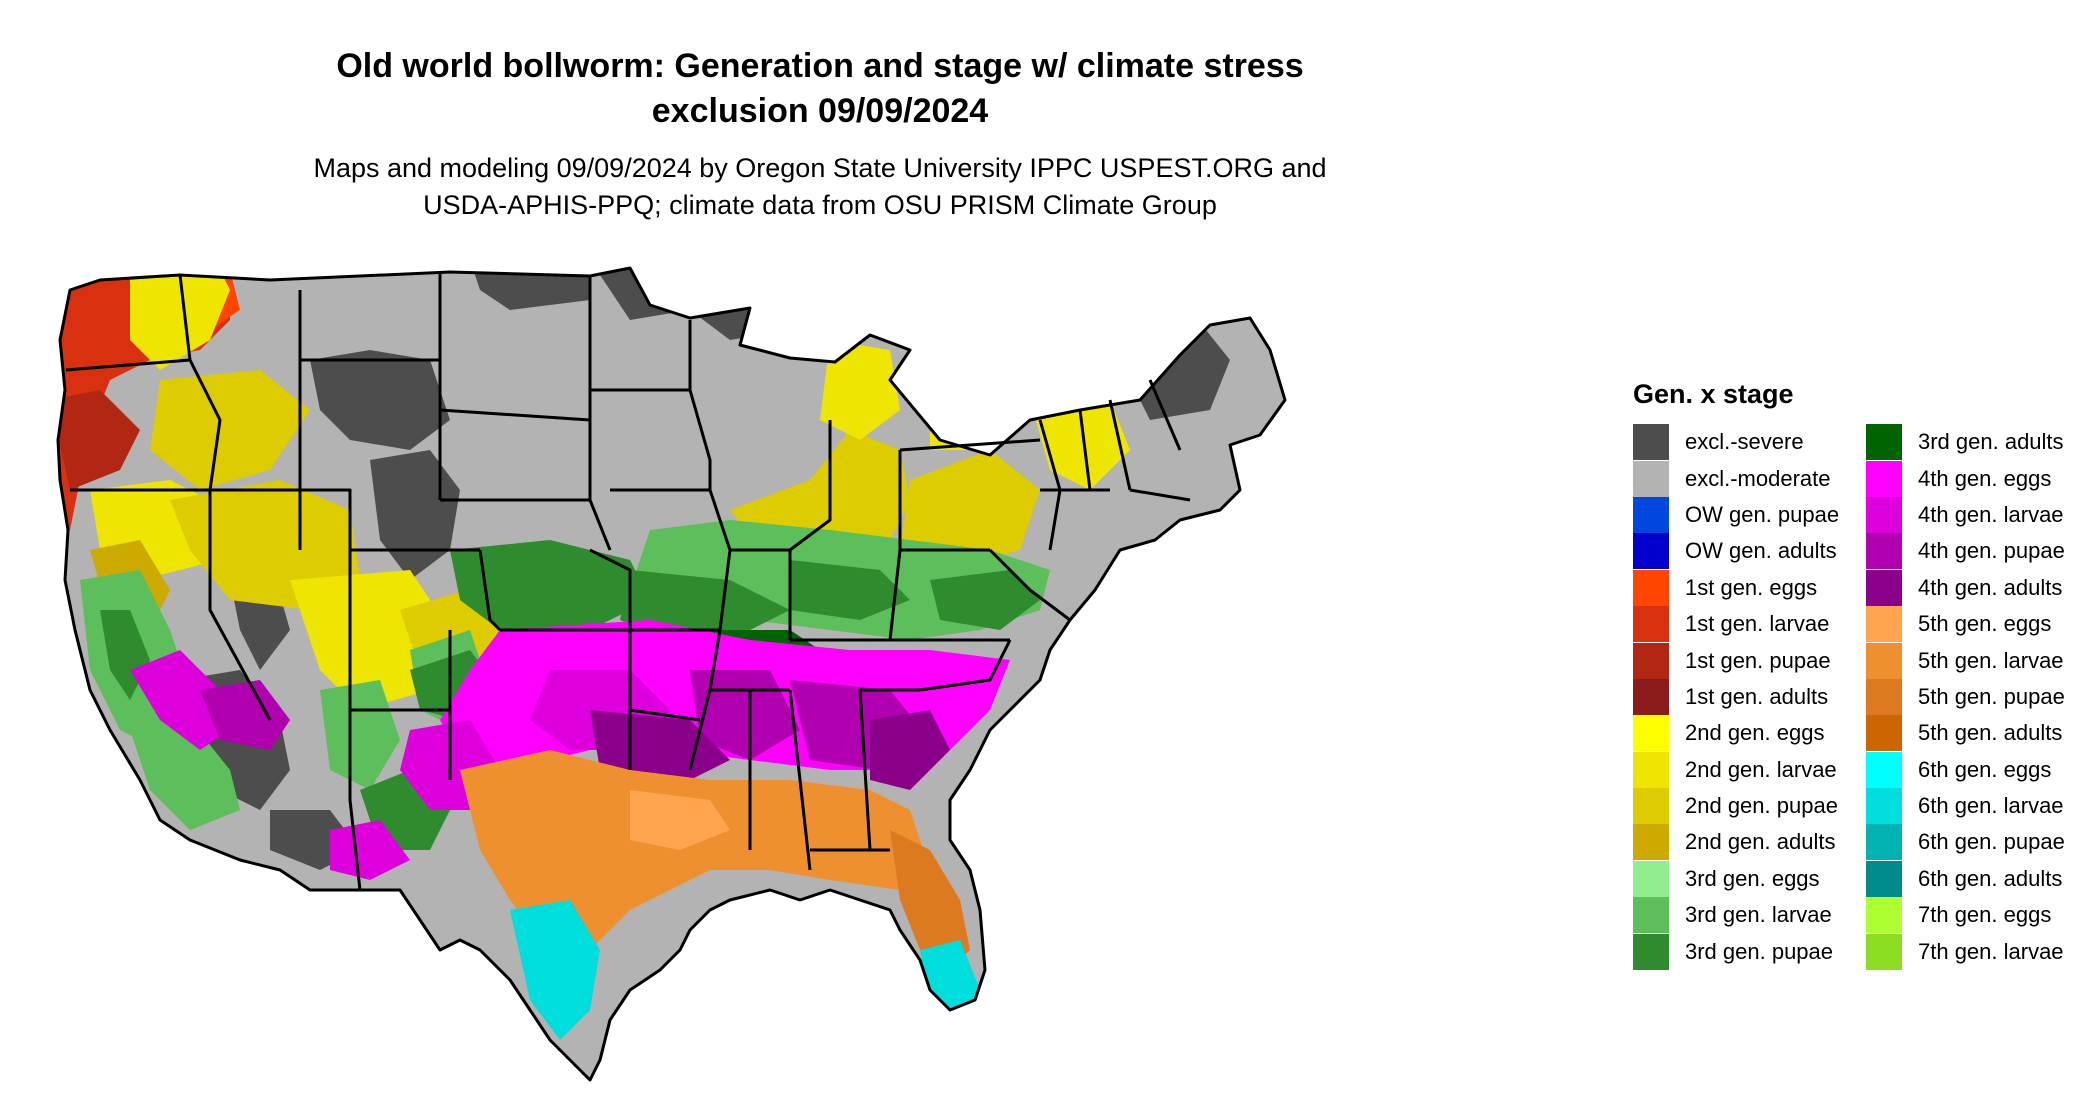 Image resolution: width=2100 pixels, height=1116 pixels. I want to click on legend-item: 7th gen. larvae, so click(1965, 951).